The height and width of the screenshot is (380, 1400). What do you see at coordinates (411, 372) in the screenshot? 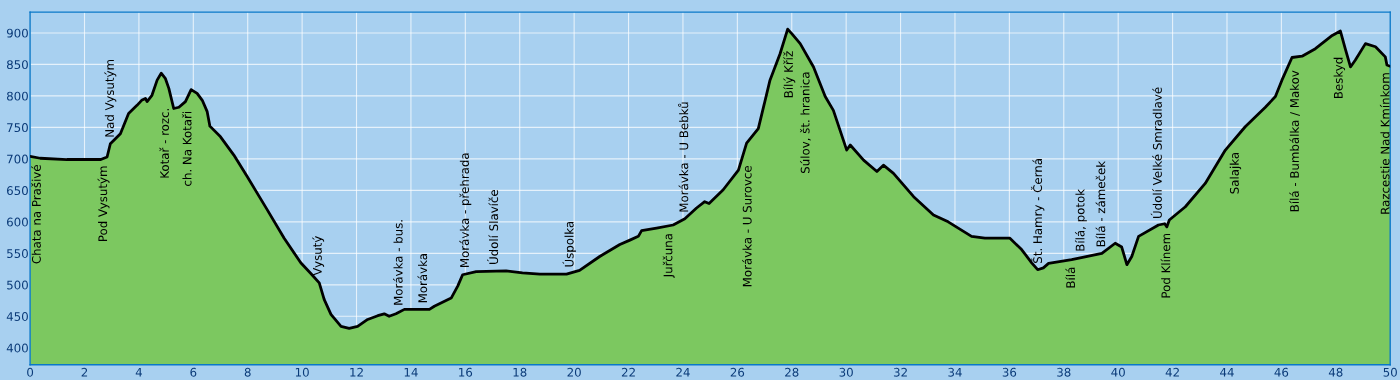
I see `x-tick-label: 14` at bounding box center [411, 372].